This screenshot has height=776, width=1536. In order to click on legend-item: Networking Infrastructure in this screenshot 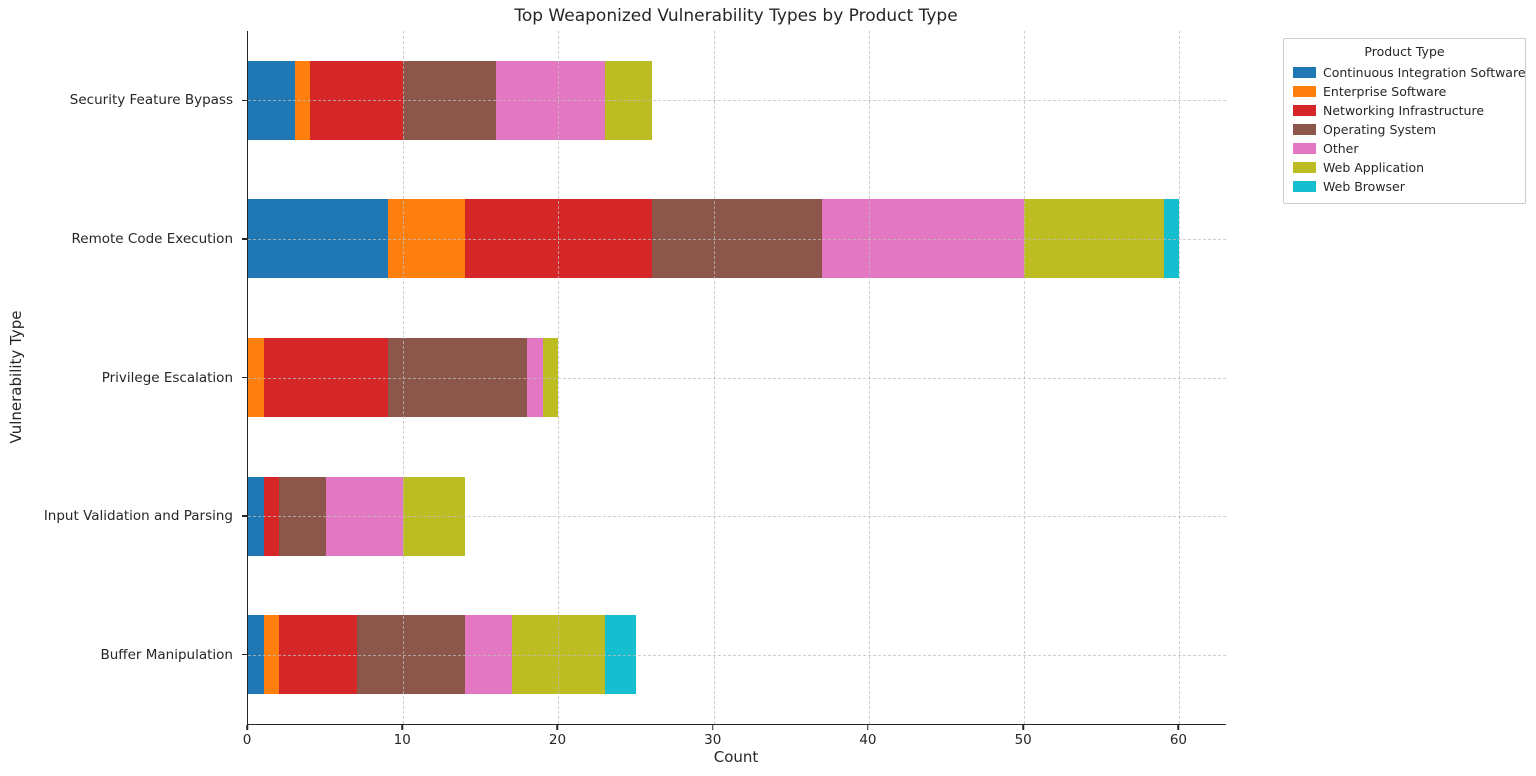, I will do `click(1404, 110)`.